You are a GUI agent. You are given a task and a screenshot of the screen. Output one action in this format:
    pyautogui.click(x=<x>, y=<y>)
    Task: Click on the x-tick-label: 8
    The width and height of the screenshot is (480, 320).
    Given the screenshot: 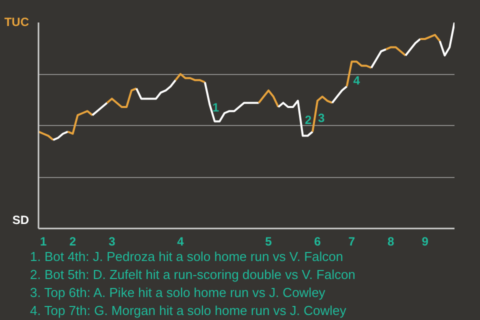 What is the action you would take?
    pyautogui.click(x=391, y=241)
    